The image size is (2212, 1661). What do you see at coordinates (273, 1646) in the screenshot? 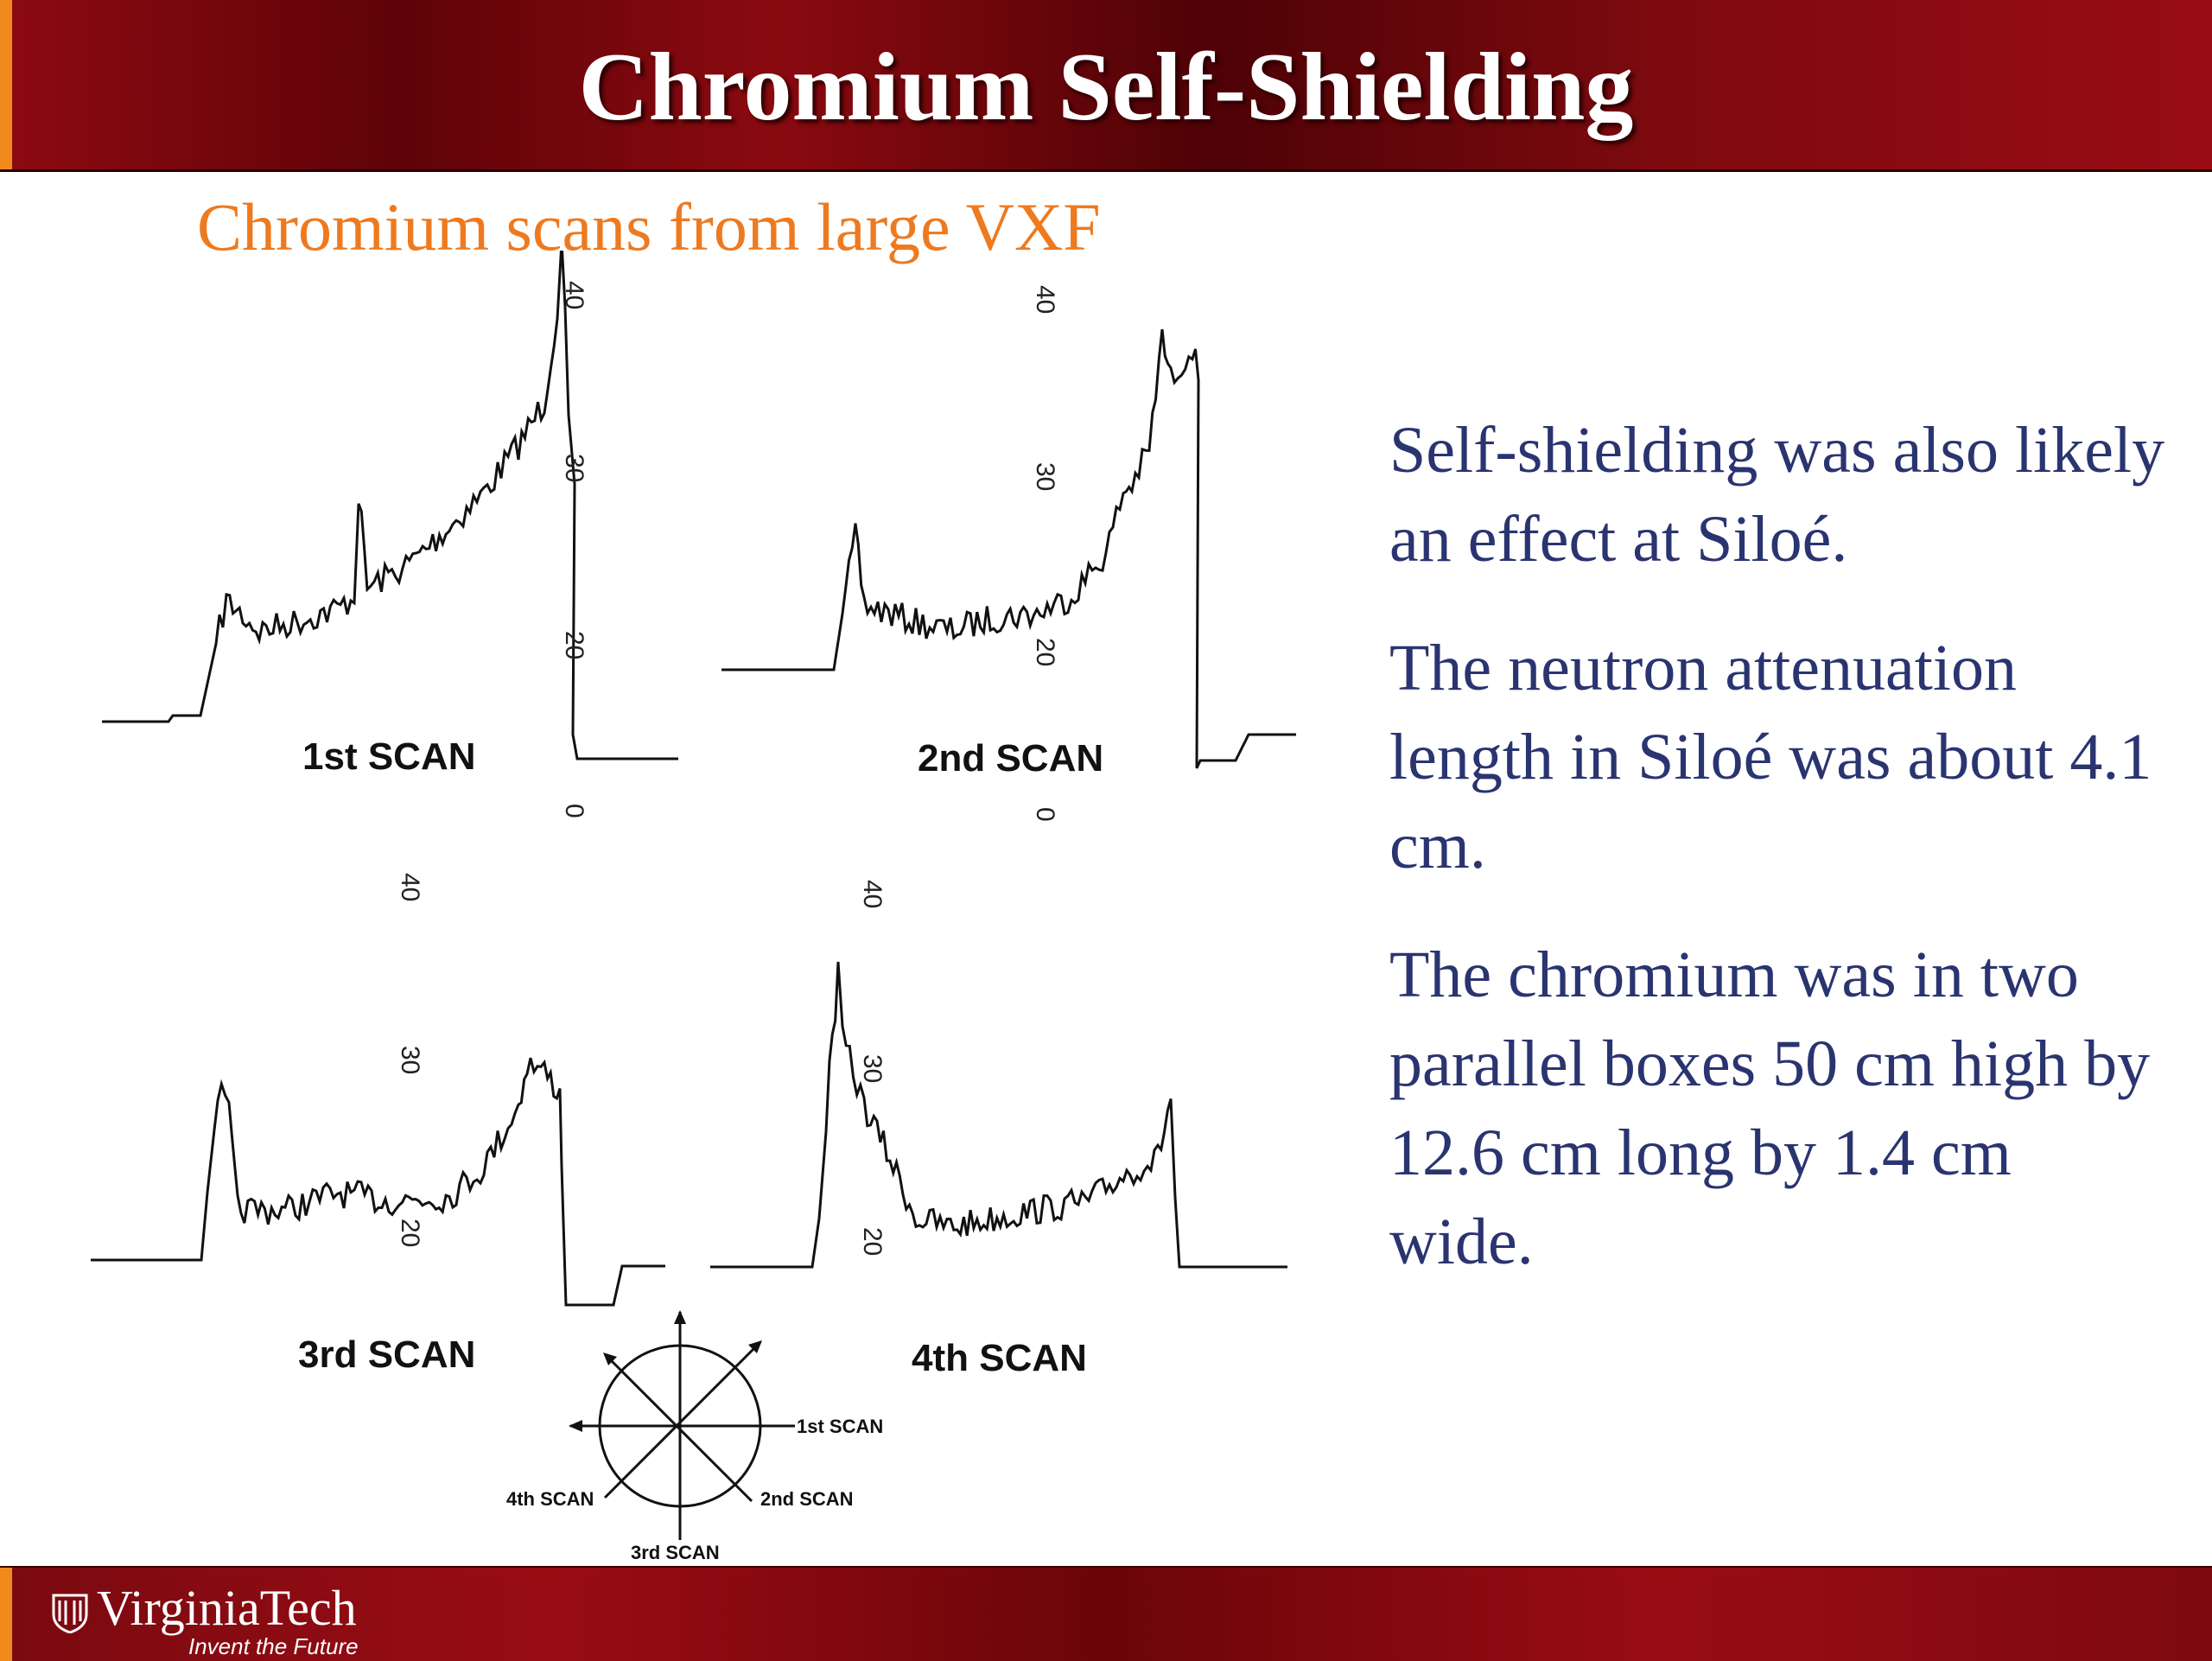
I see `logo-tagline: Invent the Future` at bounding box center [273, 1646].